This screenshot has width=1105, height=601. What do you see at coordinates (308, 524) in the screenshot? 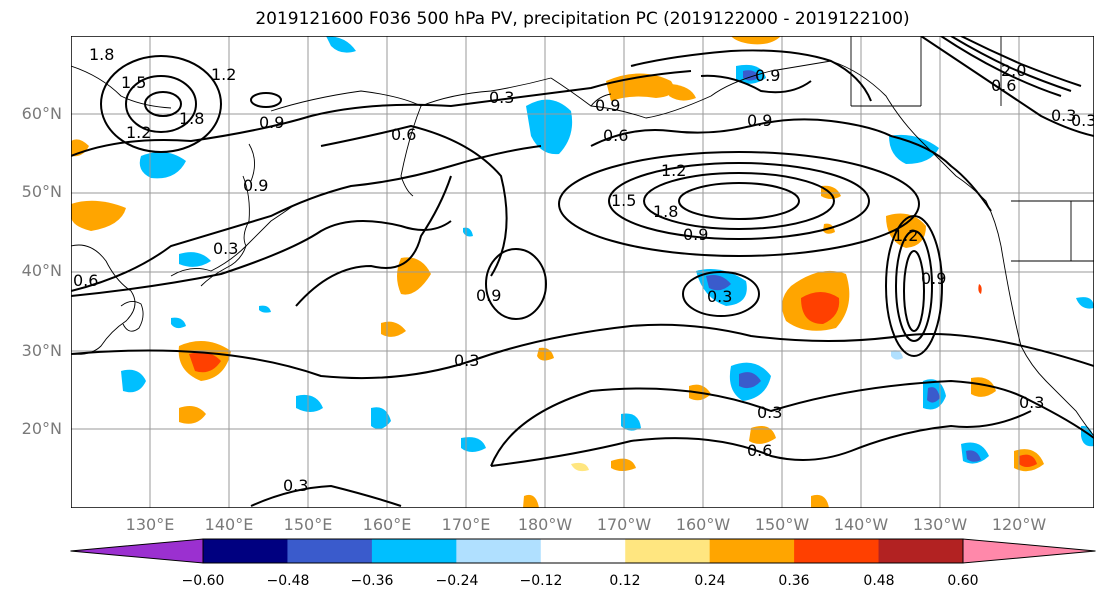
I see `lon-label: 150°E` at bounding box center [308, 524].